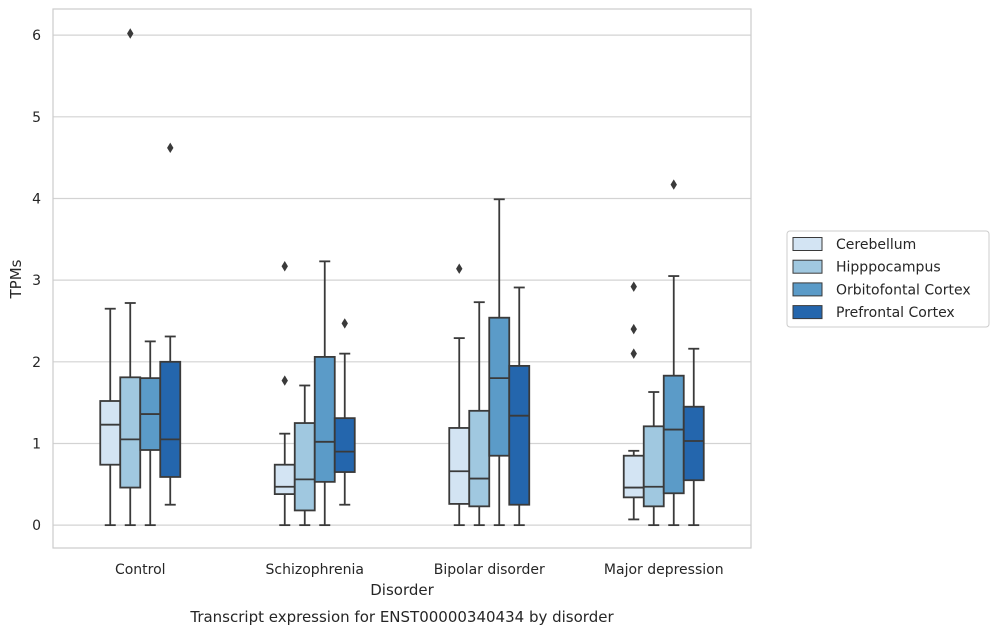 Image resolution: width=999 pixels, height=634 pixels. I want to click on x-tick-label: Bipolar disorder, so click(489, 570).